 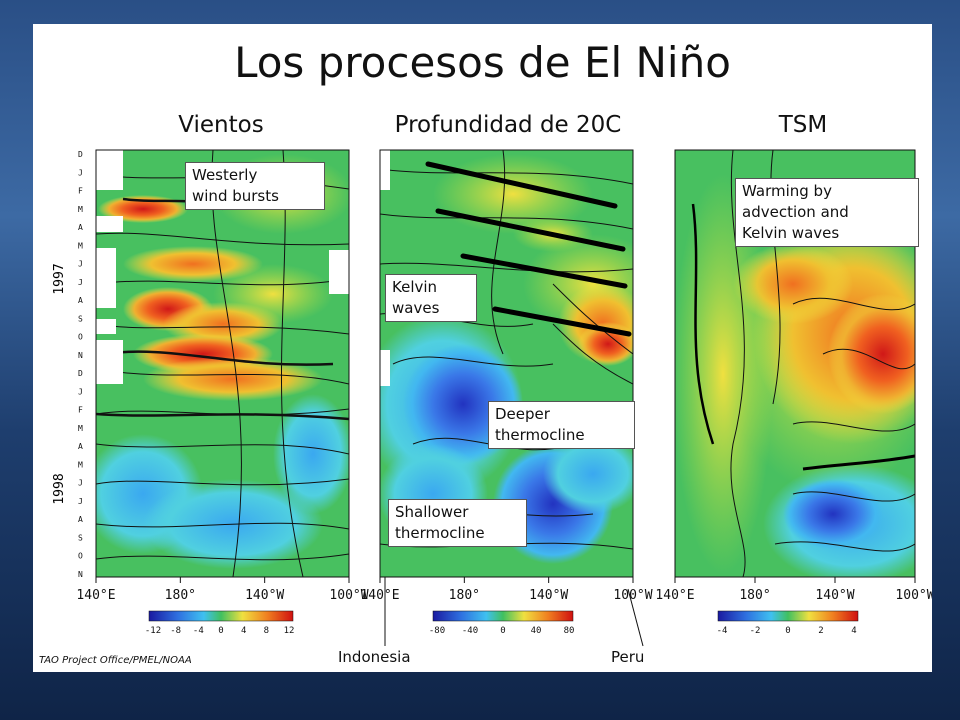 What do you see at coordinates (503, 616) in the screenshot?
I see `colorbar-profundidad` at bounding box center [503, 616].